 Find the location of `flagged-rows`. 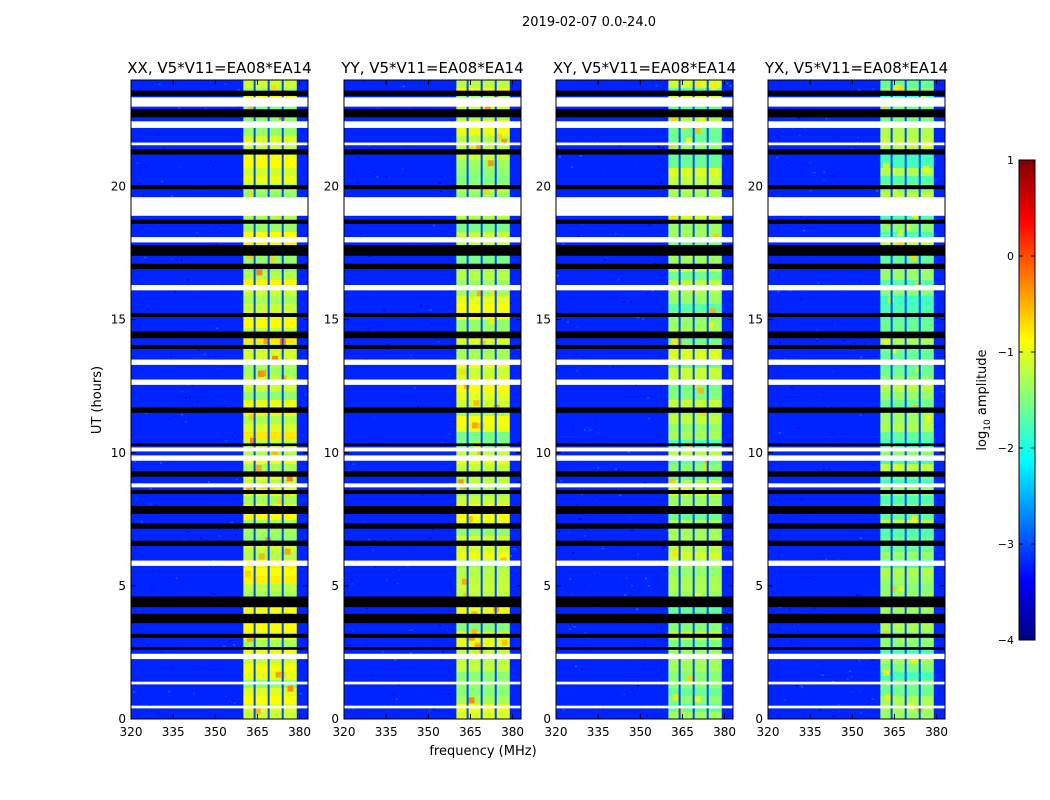

flagged-rows is located at coordinates (432, 399).